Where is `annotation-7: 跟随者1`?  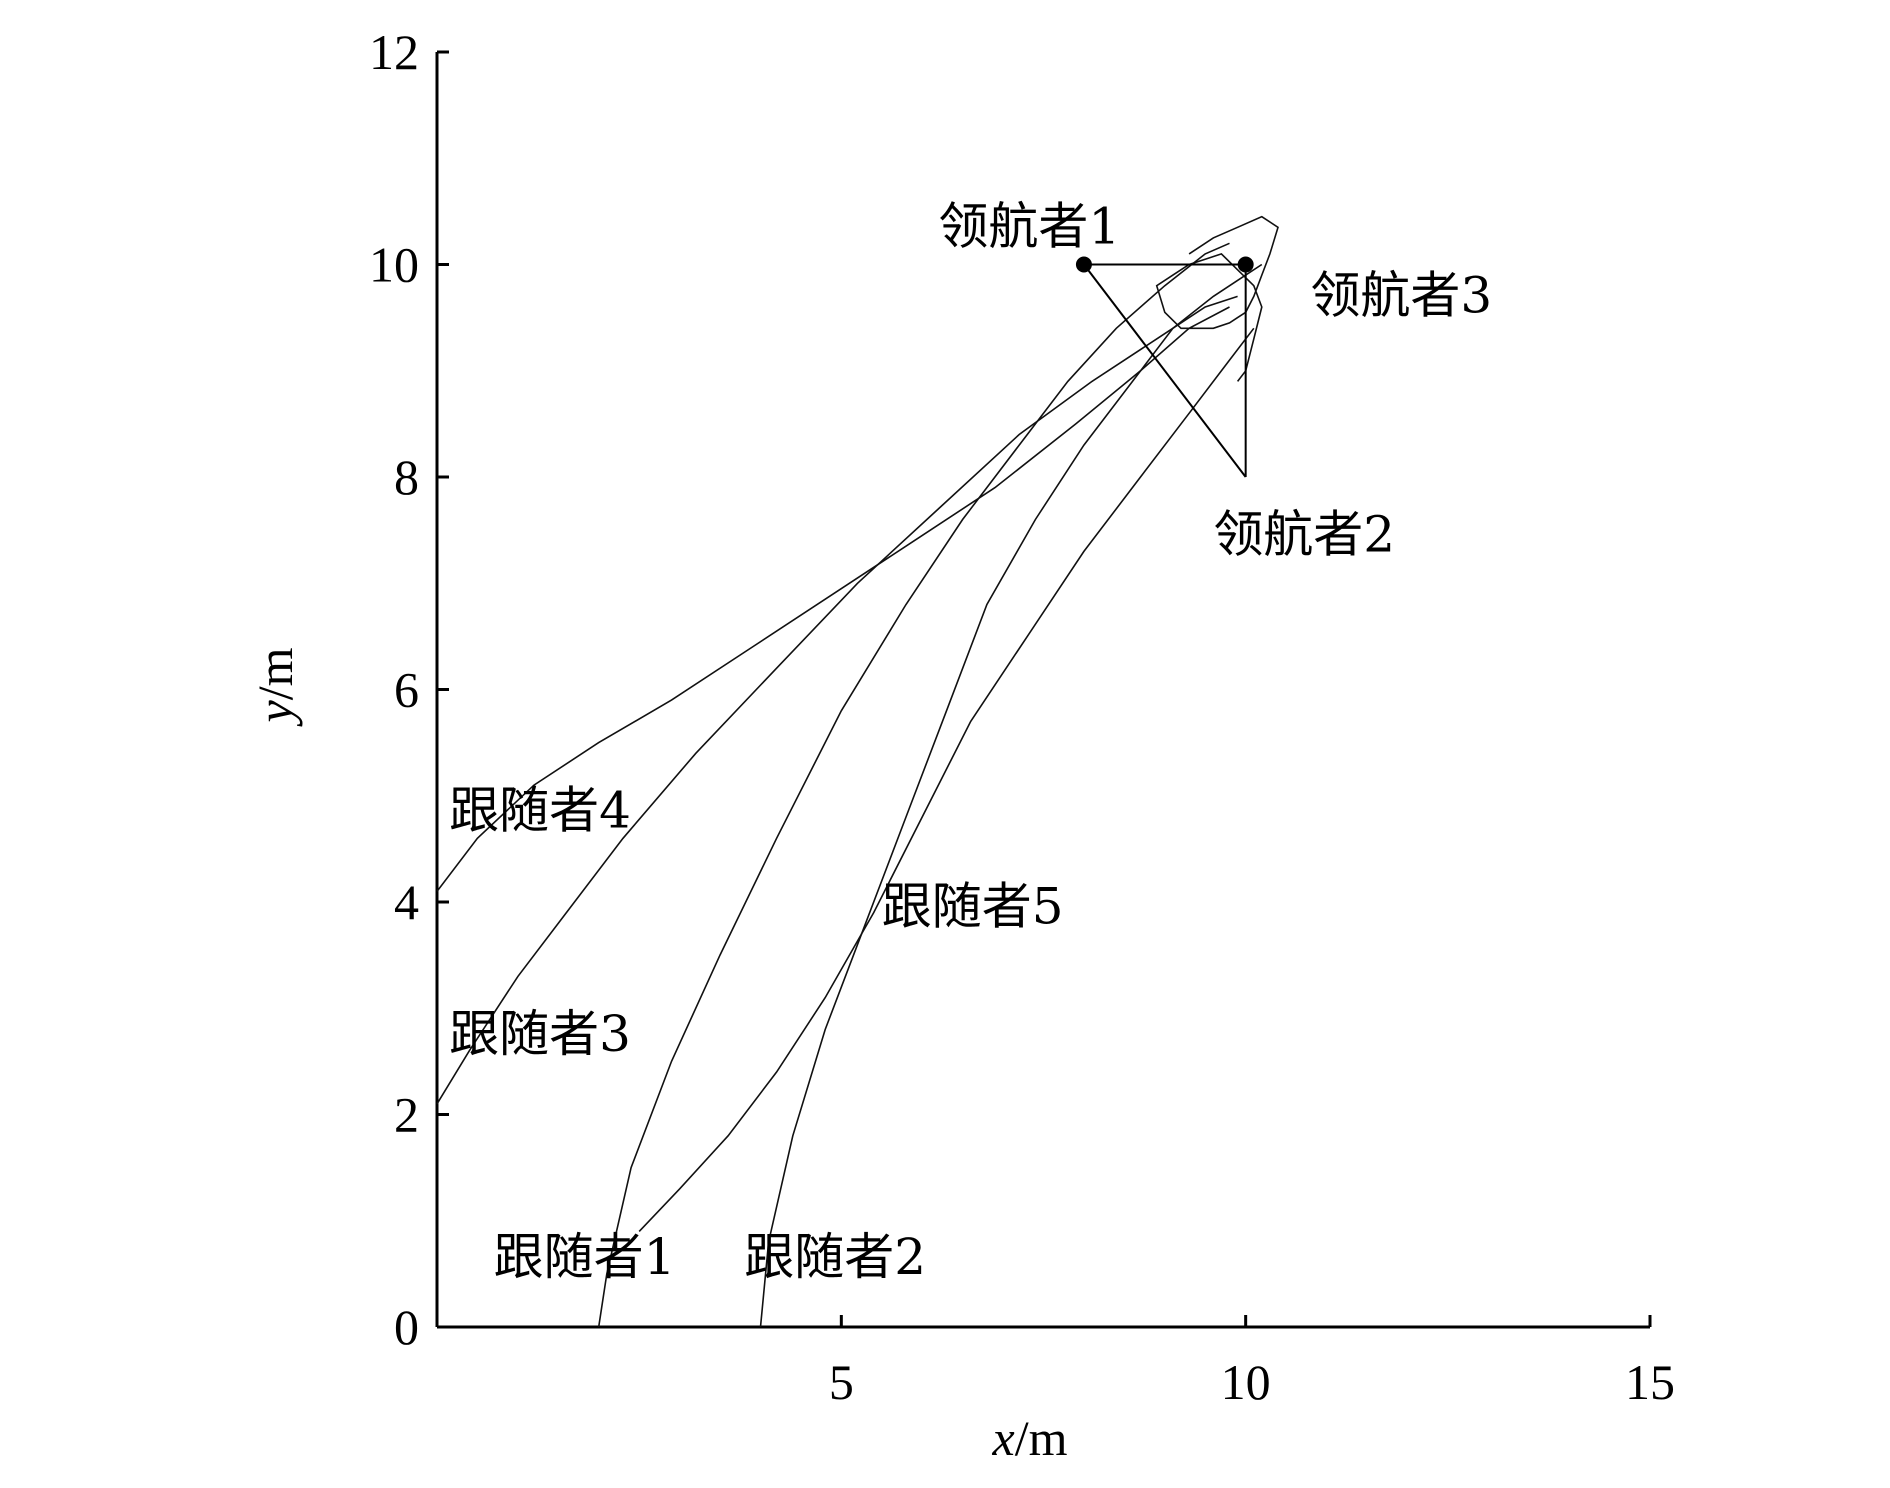
annotation-7: 跟随者1 is located at coordinates (585, 1257).